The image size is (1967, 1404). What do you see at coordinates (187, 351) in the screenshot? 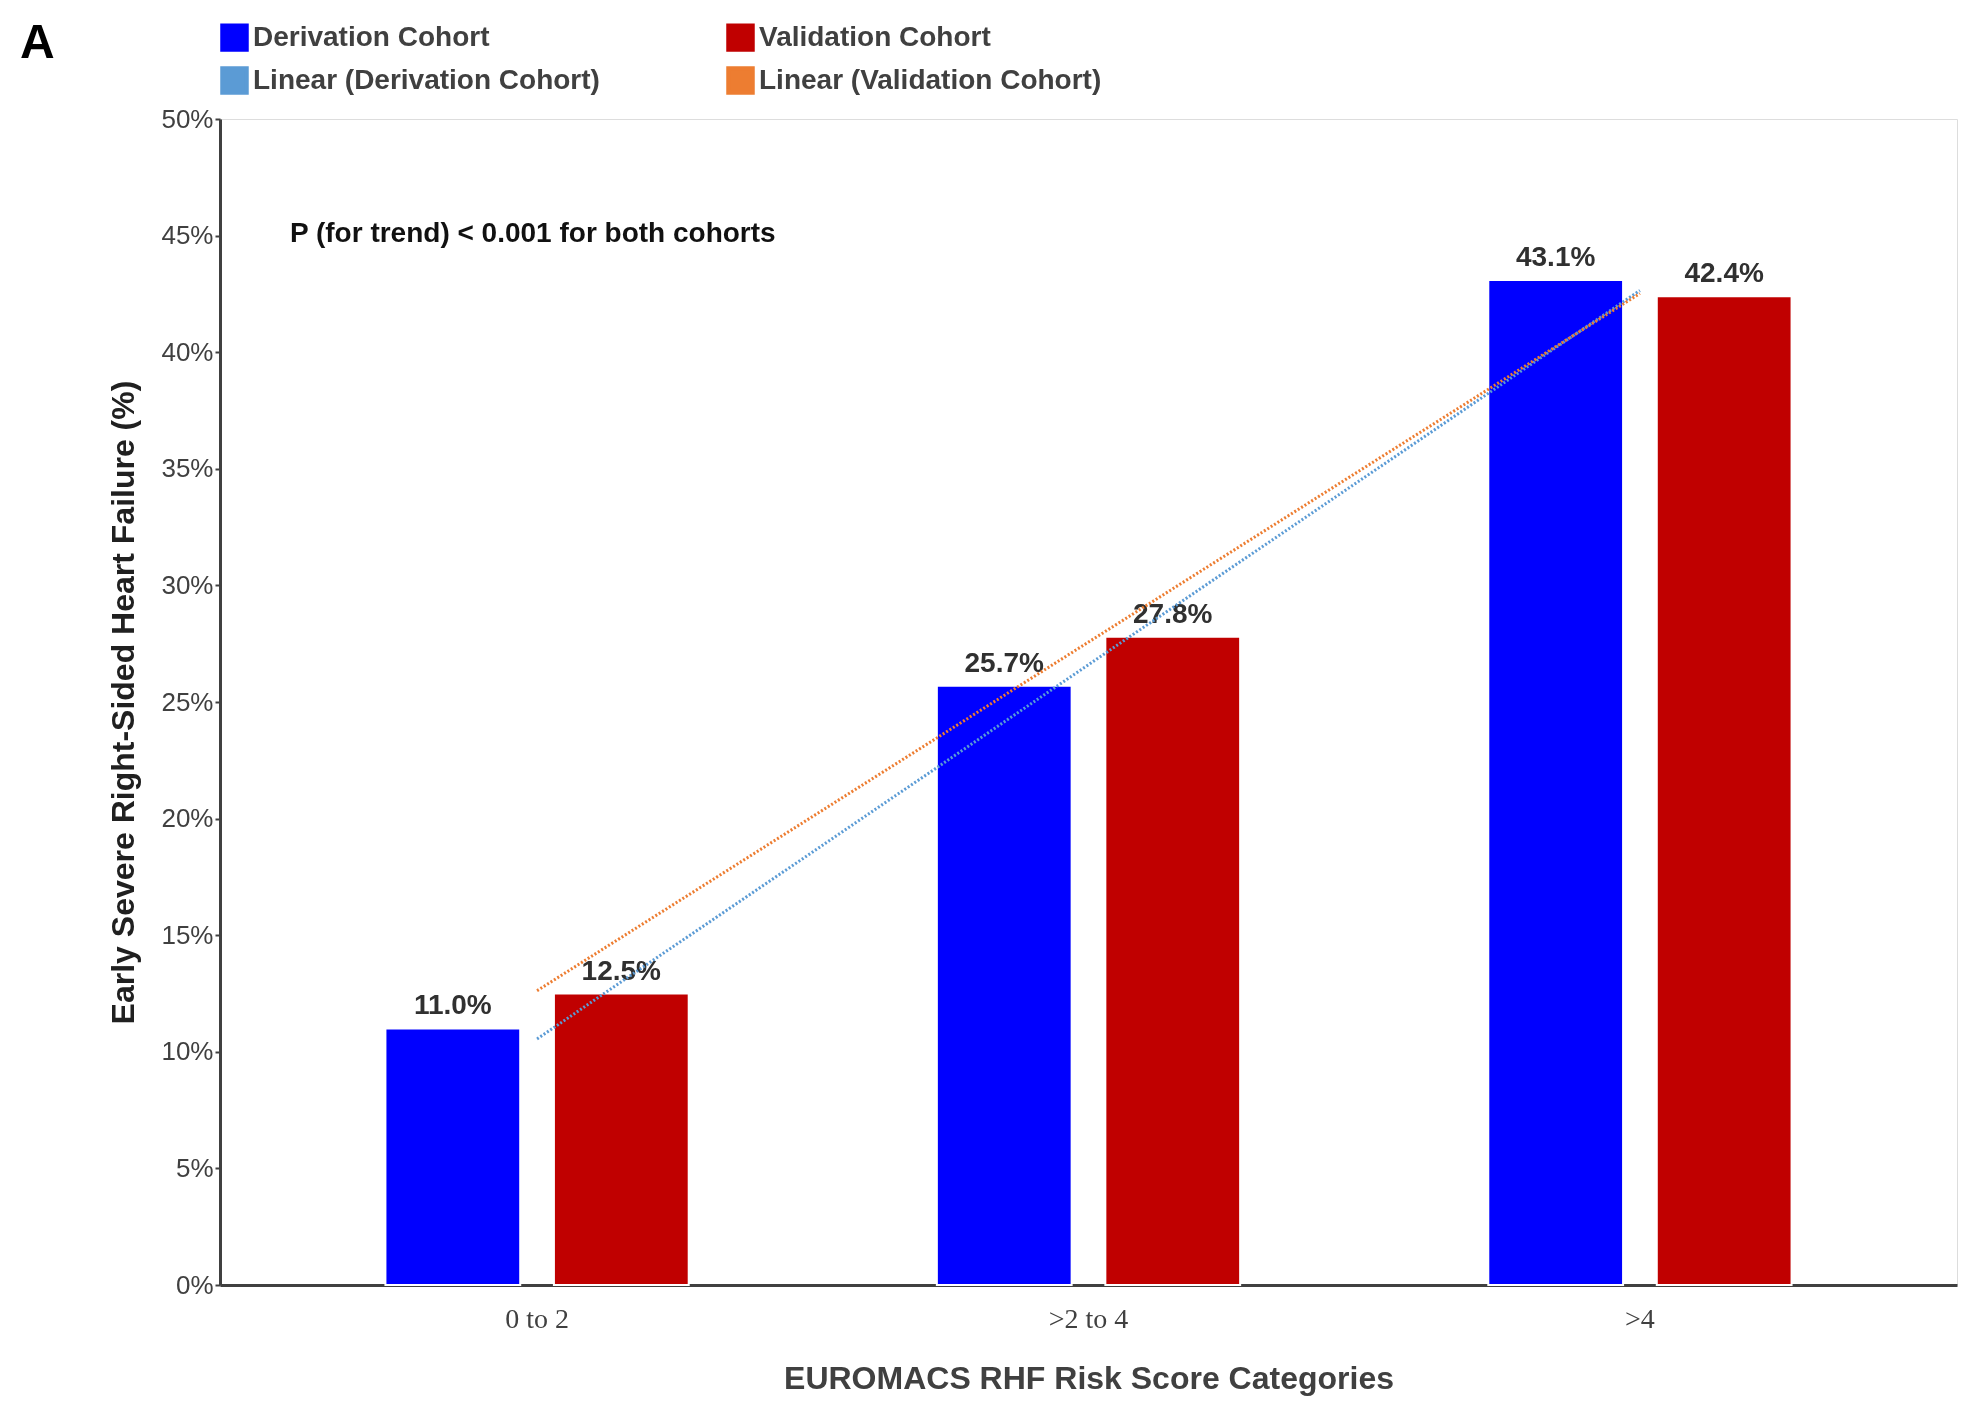
I see `y-tick-label: 40%` at bounding box center [187, 351].